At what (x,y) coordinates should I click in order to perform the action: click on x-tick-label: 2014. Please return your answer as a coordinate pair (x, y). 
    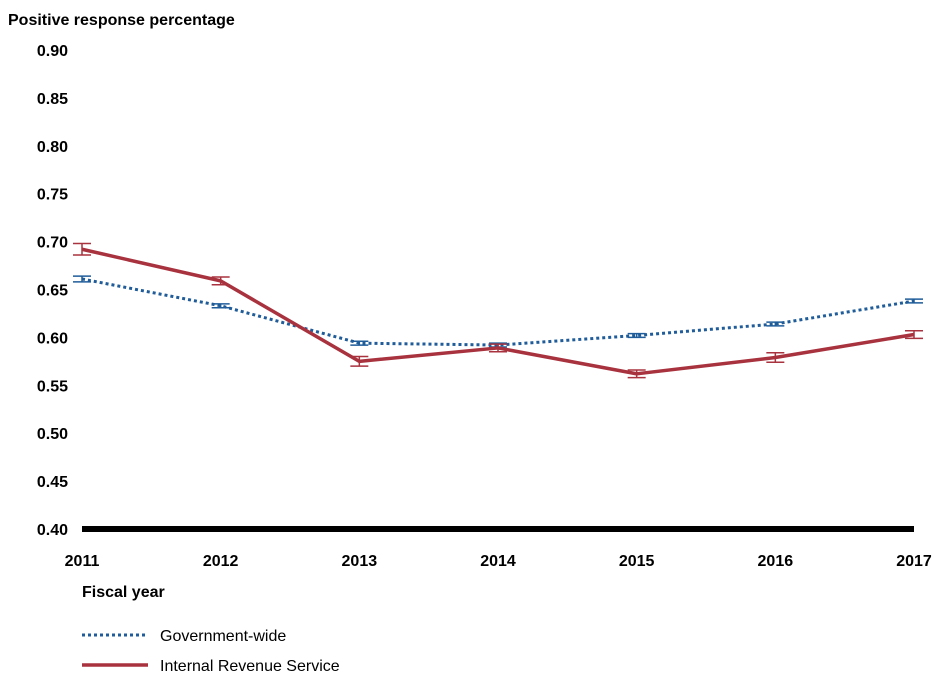
    Looking at the image, I should click on (498, 561).